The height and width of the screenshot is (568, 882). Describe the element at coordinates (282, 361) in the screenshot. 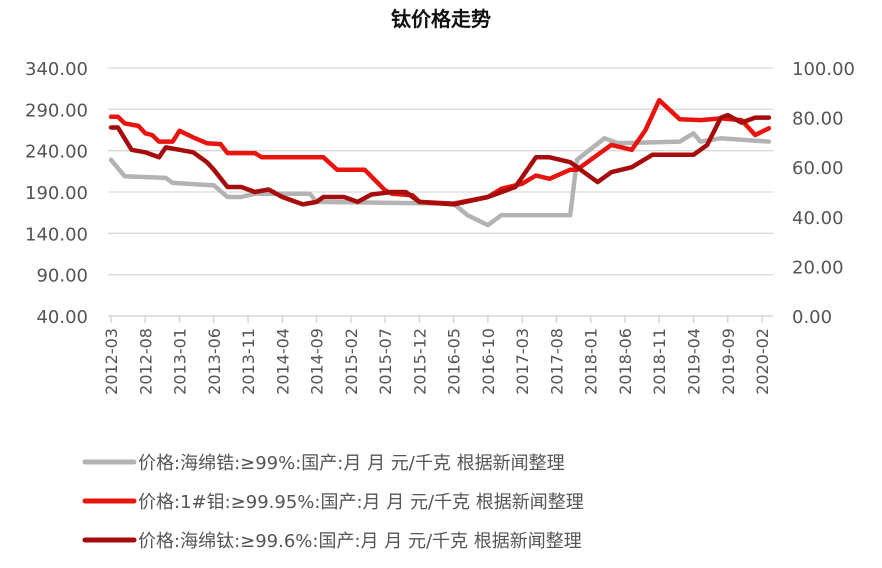

I see `x-tick-label: 2014-04` at that location.